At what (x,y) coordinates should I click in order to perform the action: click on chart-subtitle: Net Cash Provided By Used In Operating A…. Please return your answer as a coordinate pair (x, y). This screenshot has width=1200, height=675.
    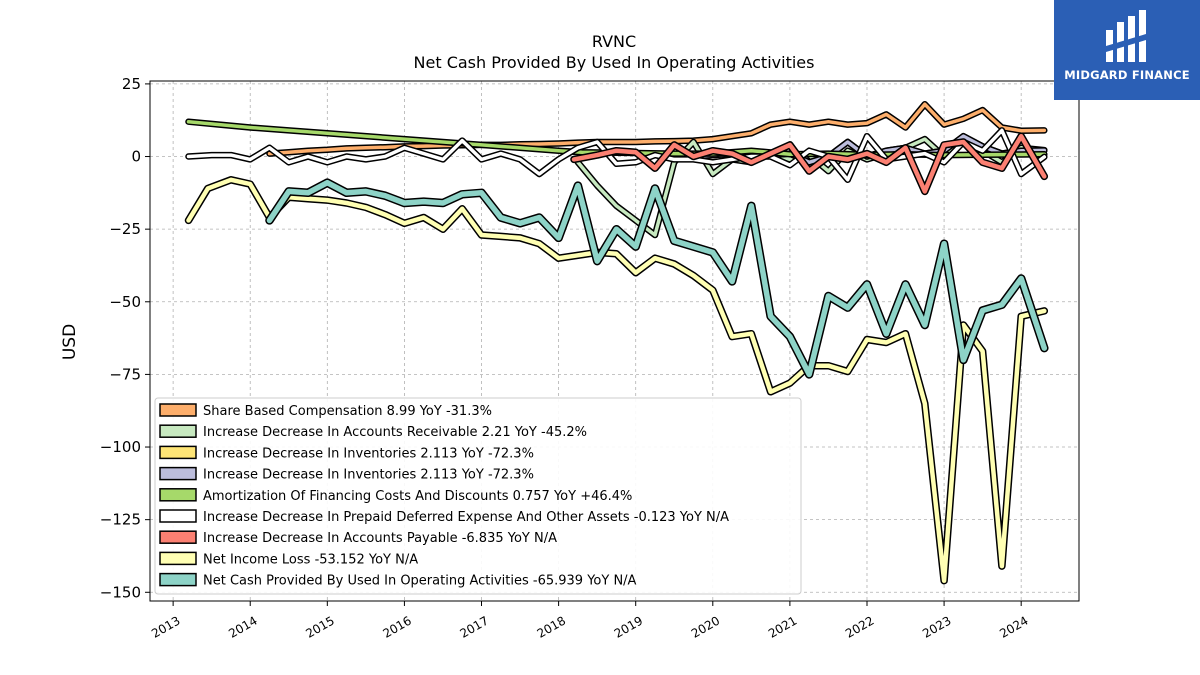
    Looking at the image, I should click on (614, 62).